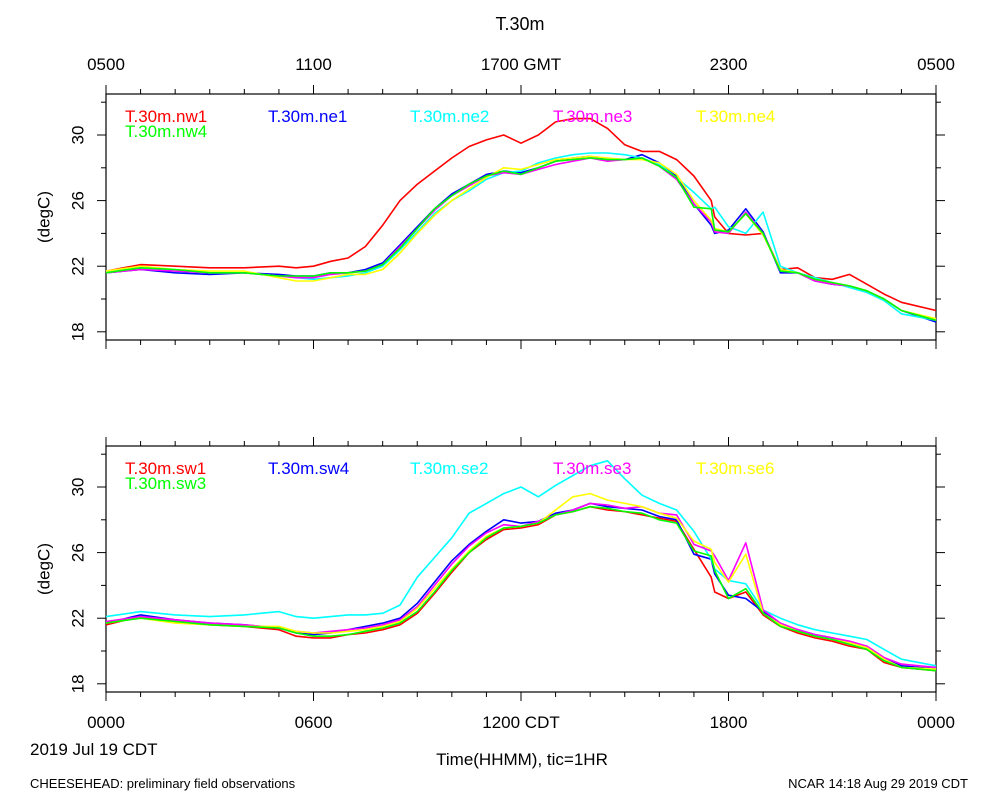 The image size is (1000, 800). Describe the element at coordinates (166, 116) in the screenshot. I see `legend-entry: T.30m.nw1` at that location.